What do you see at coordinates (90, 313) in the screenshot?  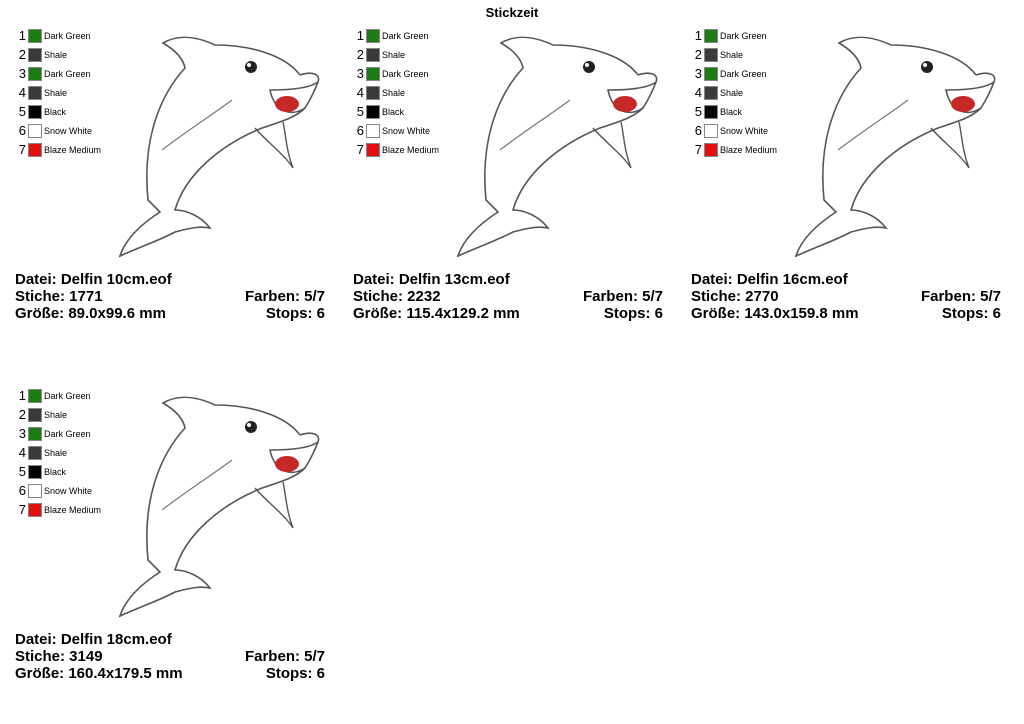 I see `design-size: Größe: 89.0x99.6 mm` at bounding box center [90, 313].